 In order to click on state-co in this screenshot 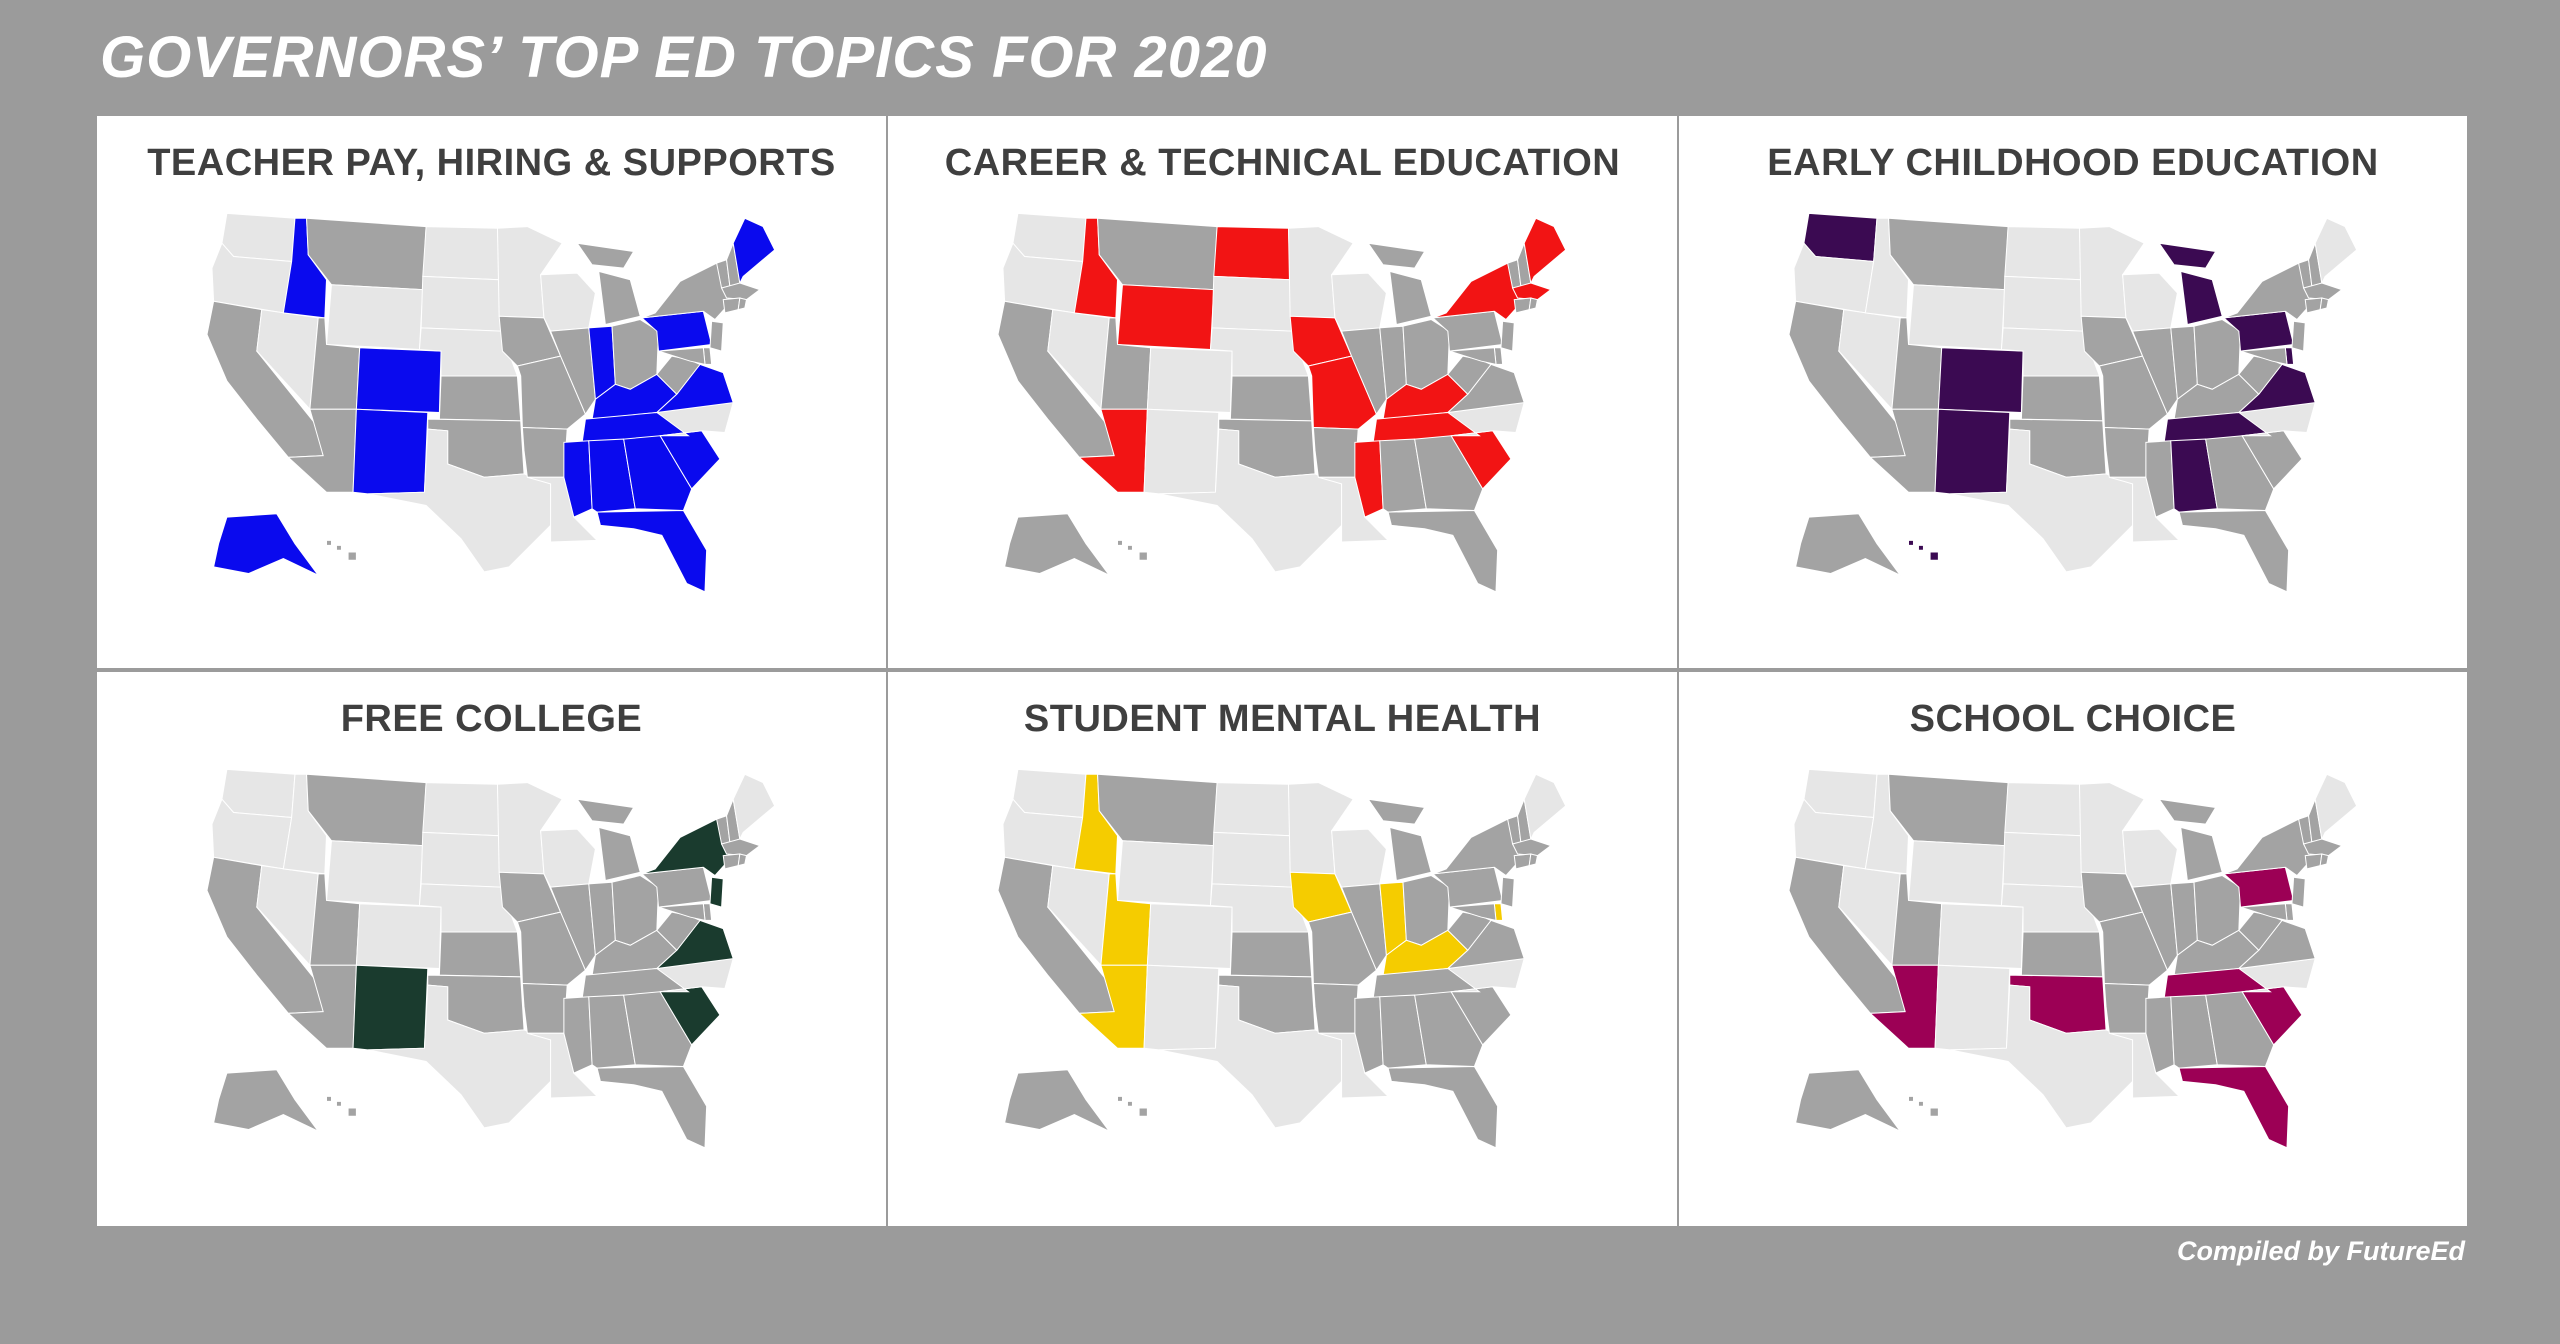, I will do `click(398, 380)`.